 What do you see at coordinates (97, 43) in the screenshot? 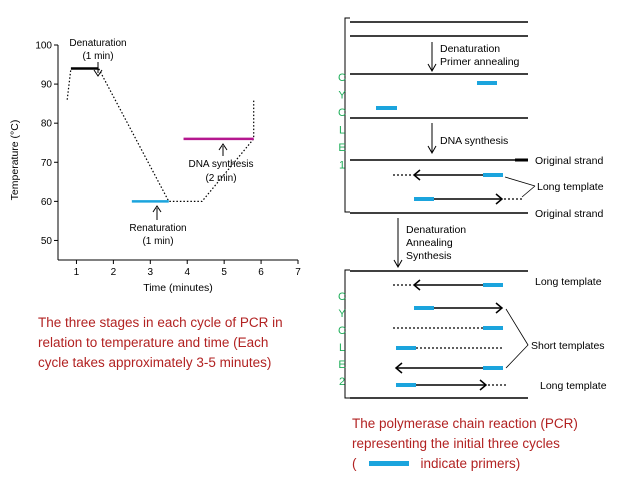
I see `denaturation-label: Denaturation` at bounding box center [97, 43].